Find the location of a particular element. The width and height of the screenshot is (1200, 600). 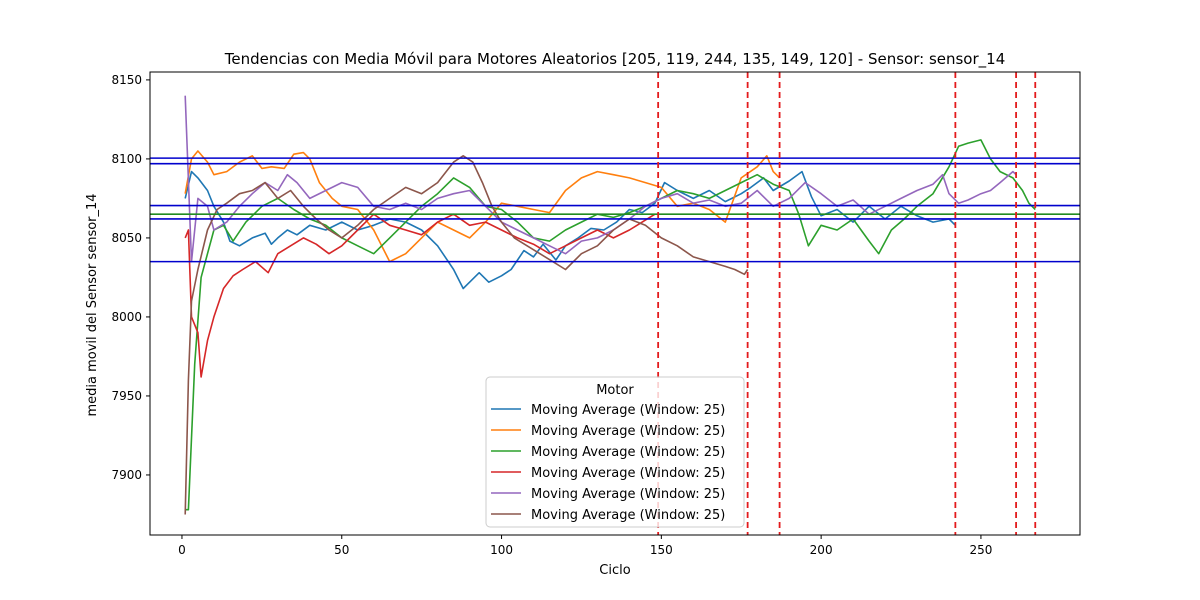

x-tick-label: 50 is located at coordinates (341, 550).